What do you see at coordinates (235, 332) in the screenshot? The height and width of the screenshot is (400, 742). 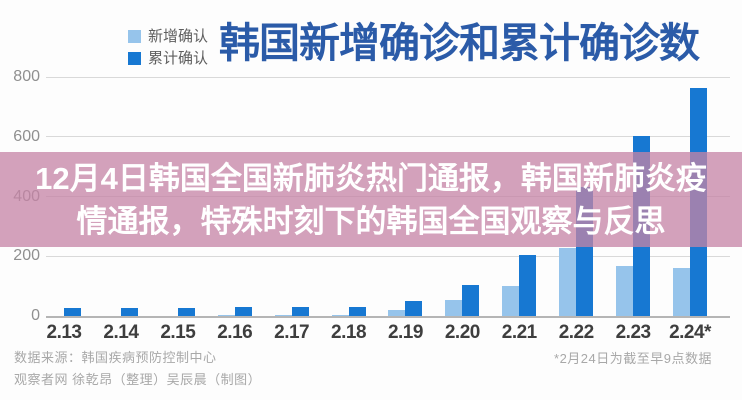 I see `x-axis-tick-label: 2.16` at bounding box center [235, 332].